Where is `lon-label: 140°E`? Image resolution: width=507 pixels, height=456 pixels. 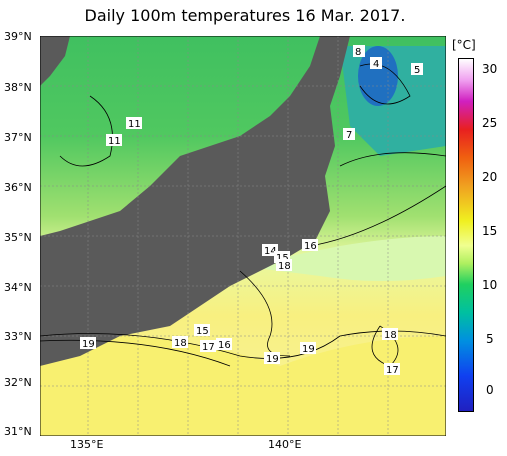 lon-label: 140°E is located at coordinates (285, 444).